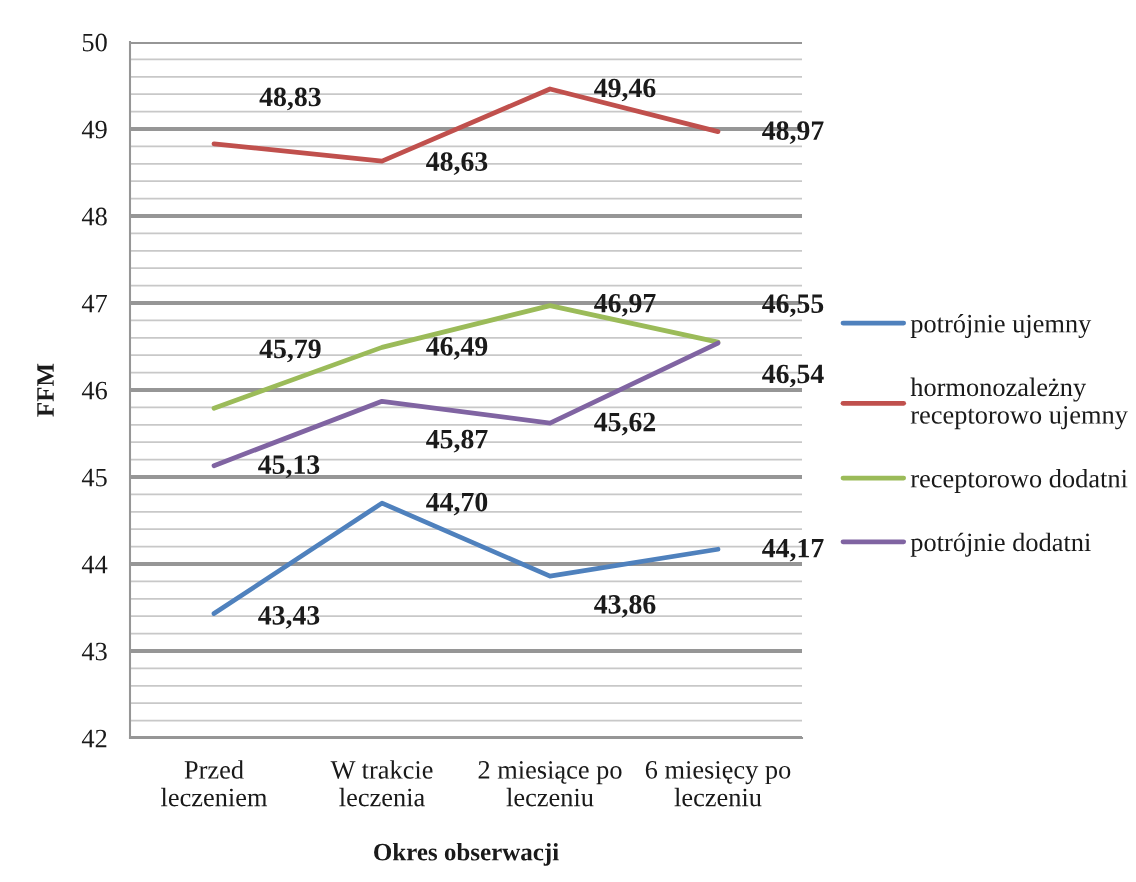 The image size is (1136, 882). What do you see at coordinates (1001, 326) in the screenshot?
I see `legend-label: potrójnie ujemny` at bounding box center [1001, 326].